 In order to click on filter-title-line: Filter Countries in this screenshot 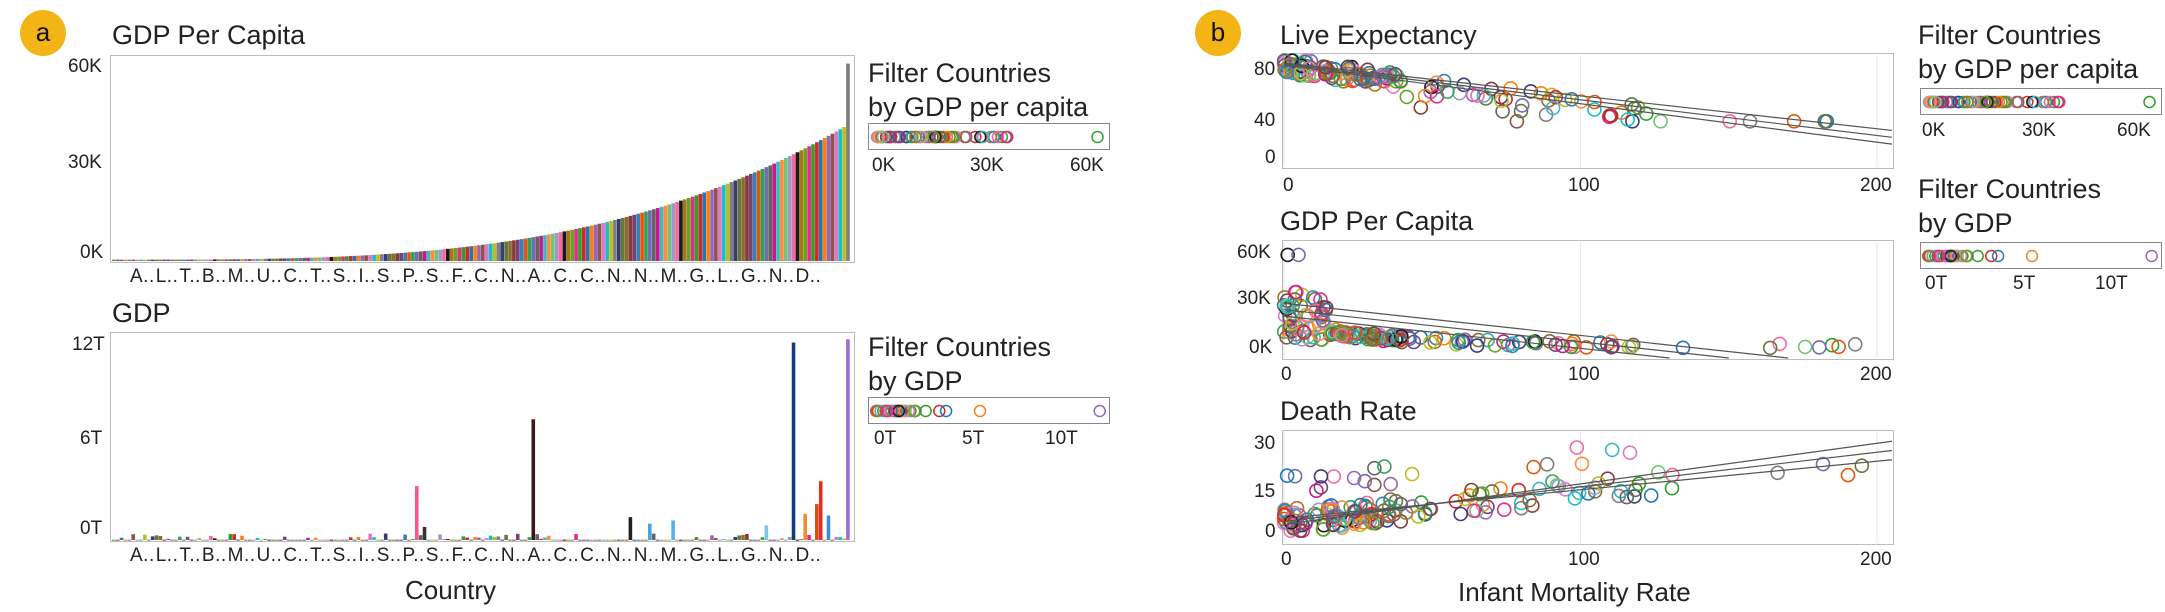, I will do `click(960, 73)`.